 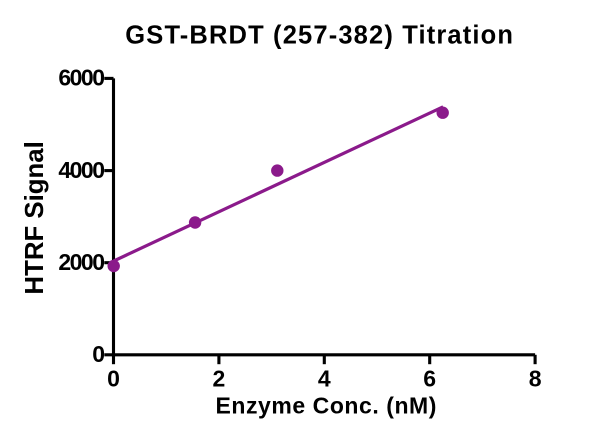 I want to click on svg-text: GST-BRDT (257-382) Titration, so click(x=319, y=36).